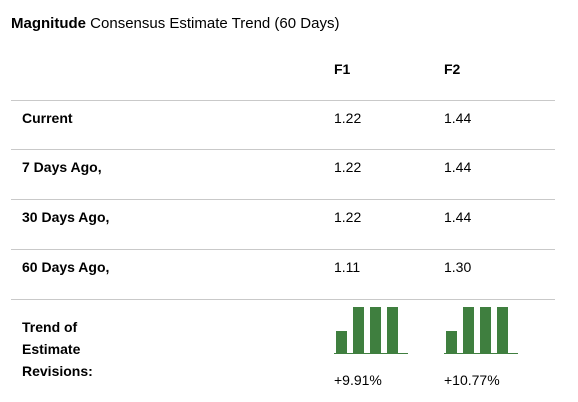  I want to click on row-label-current: Current, so click(47, 118).